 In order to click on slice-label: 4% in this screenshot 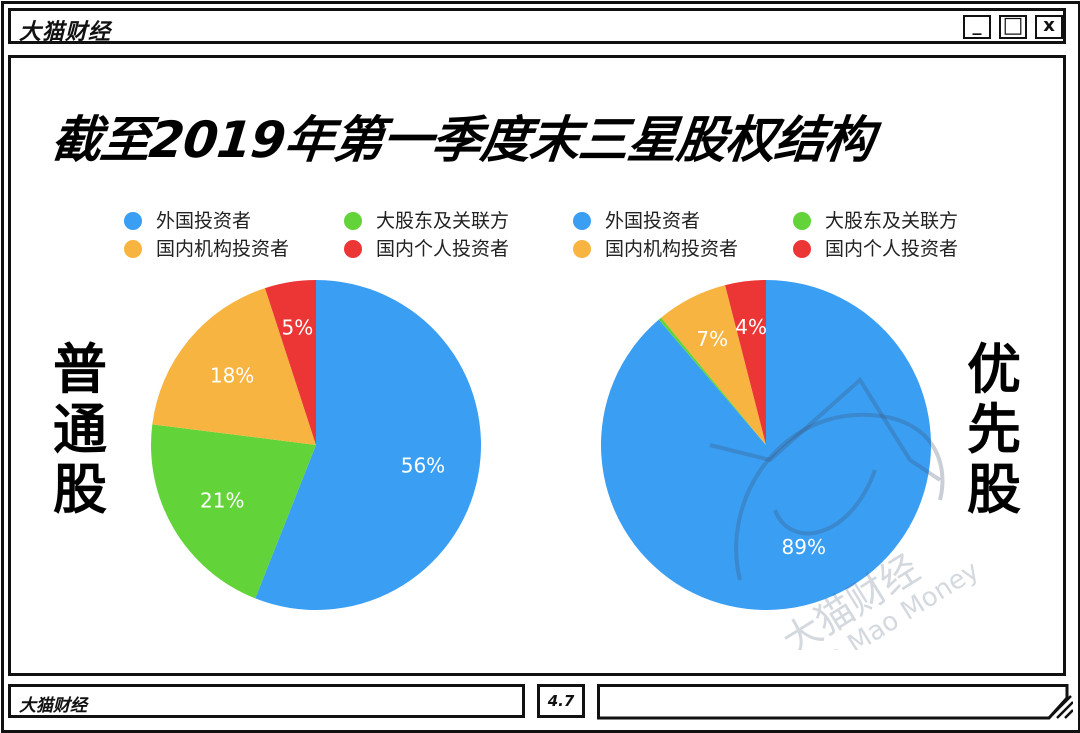, I will do `click(751, 327)`.